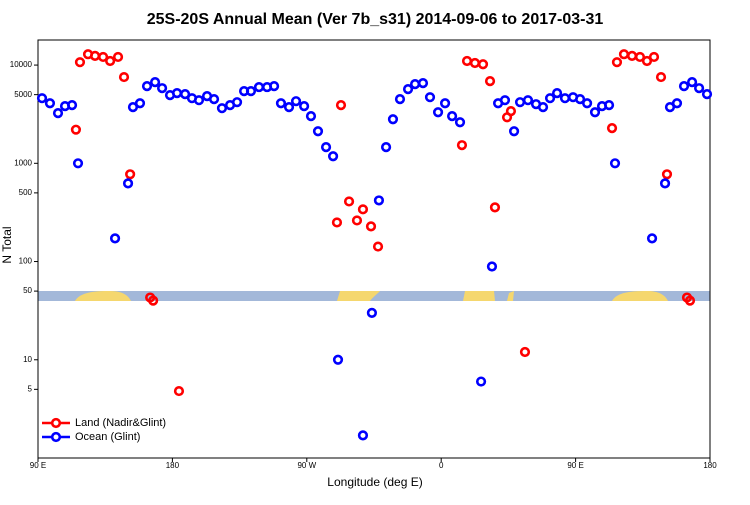 The width and height of the screenshot is (750, 505). I want to click on y-tick-label: 10, so click(27, 359).